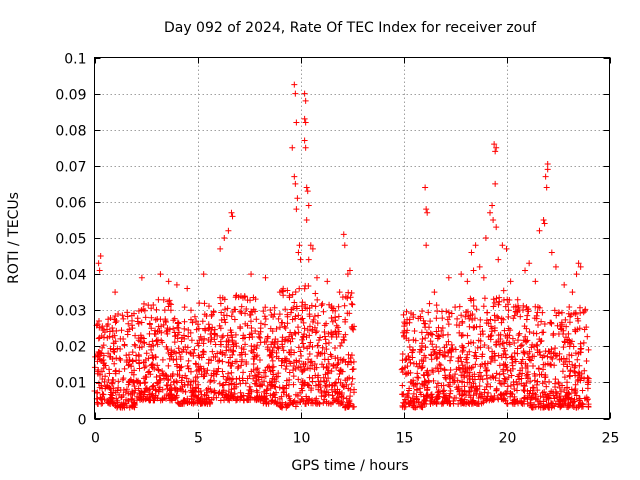 The width and height of the screenshot is (640, 480). Describe the element at coordinates (70, 312) in the screenshot. I see `y-tick-label: 0.03` at that location.